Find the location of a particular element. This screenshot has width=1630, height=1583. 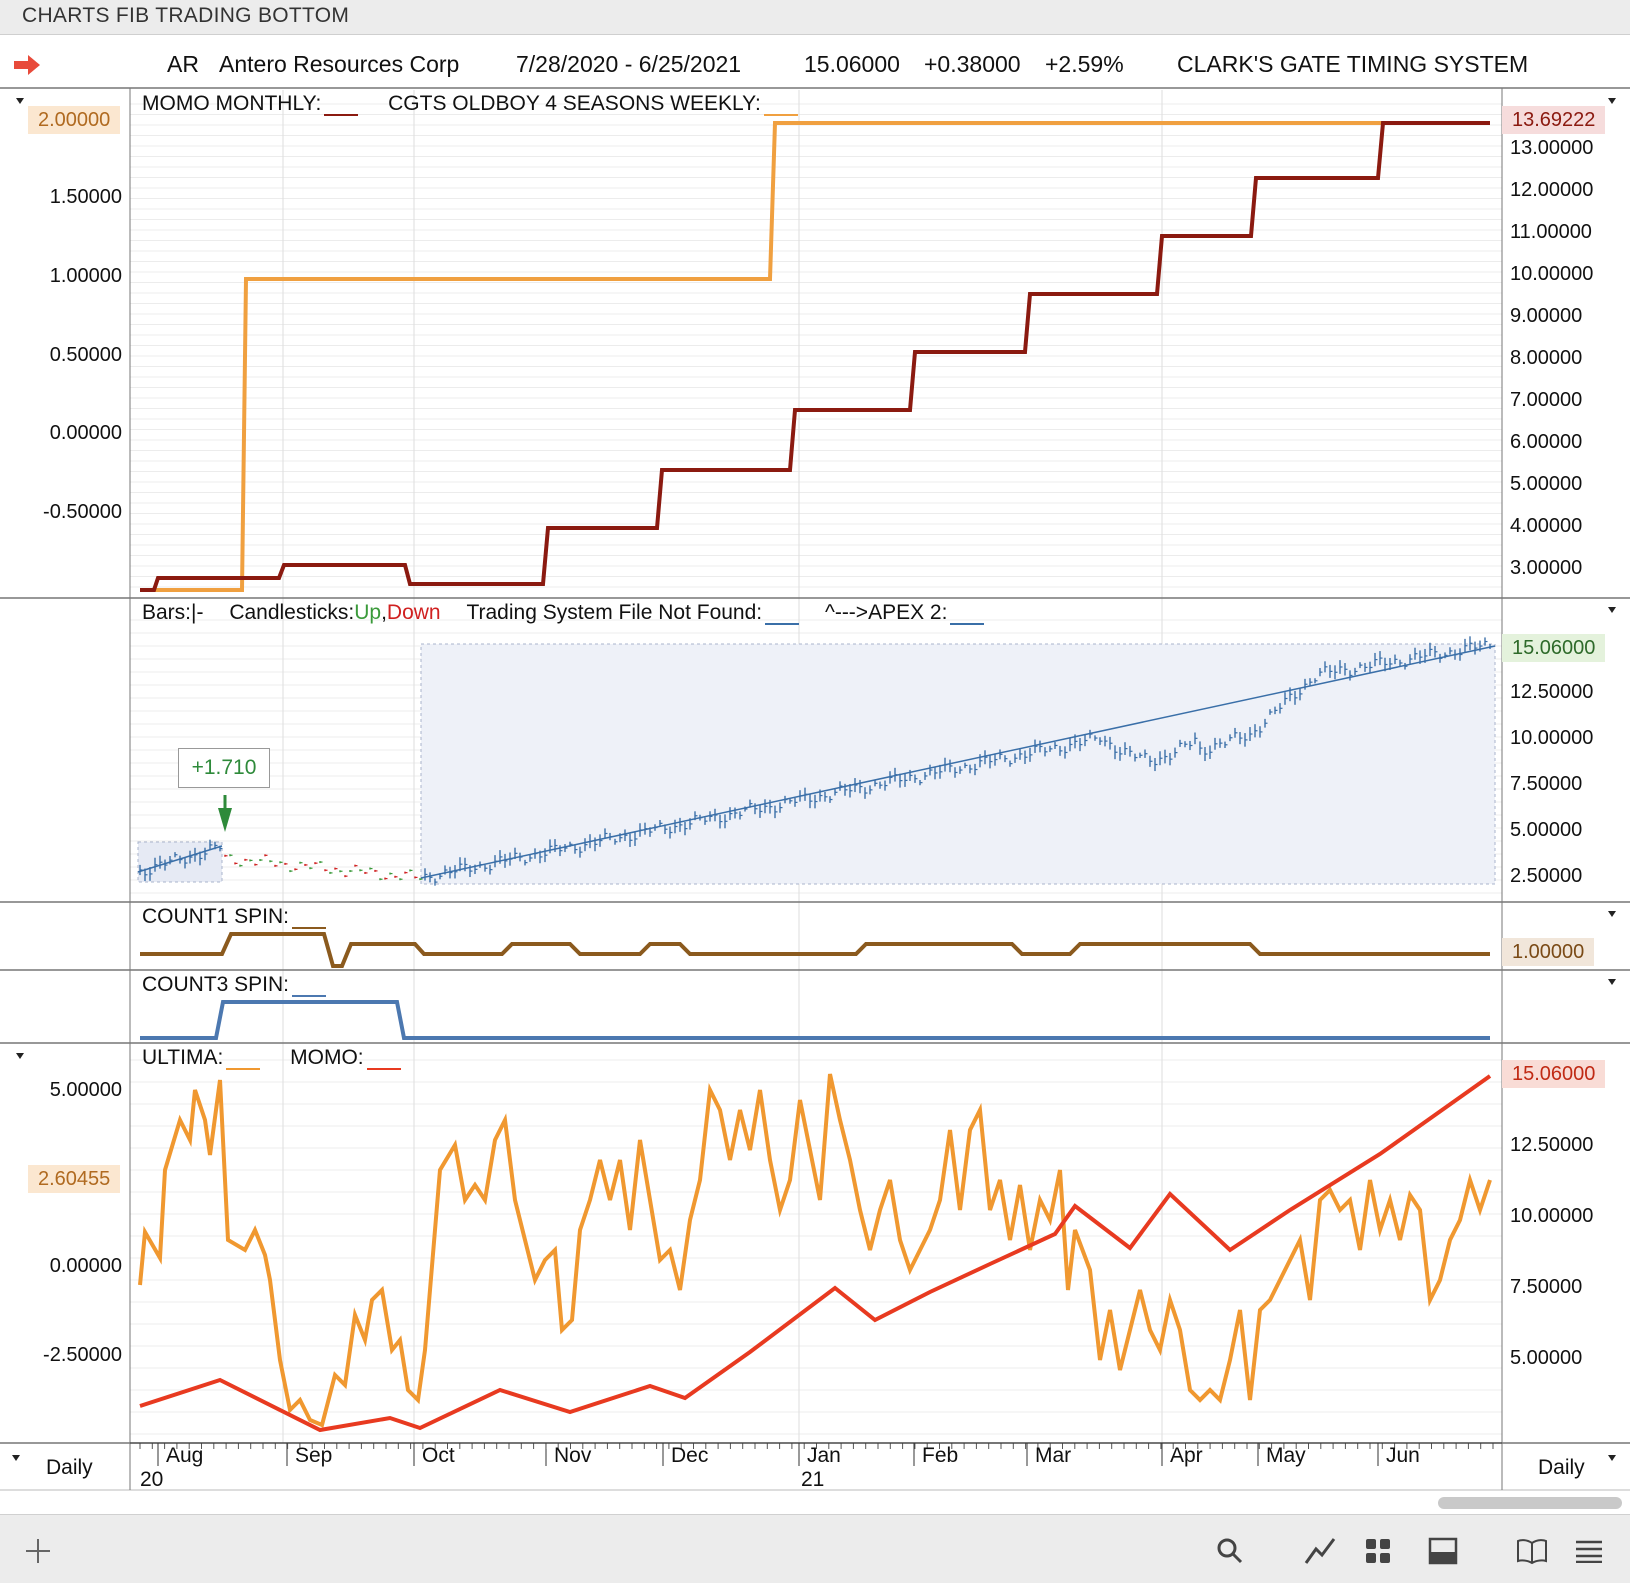

book-icon is located at coordinates (1532, 1551).